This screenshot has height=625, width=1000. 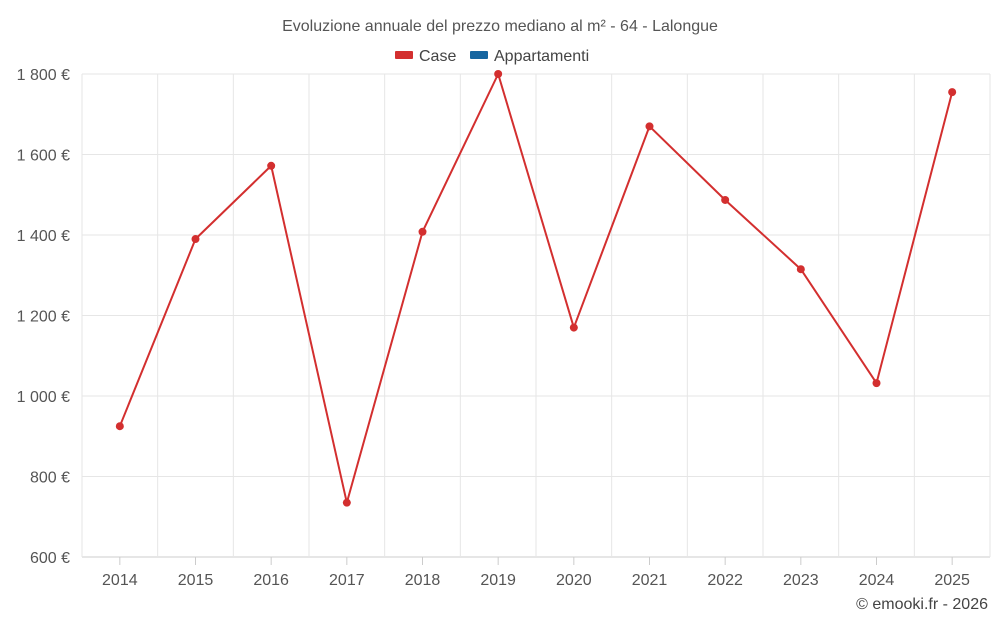 I want to click on x-tick-label: 2017, so click(x=347, y=580).